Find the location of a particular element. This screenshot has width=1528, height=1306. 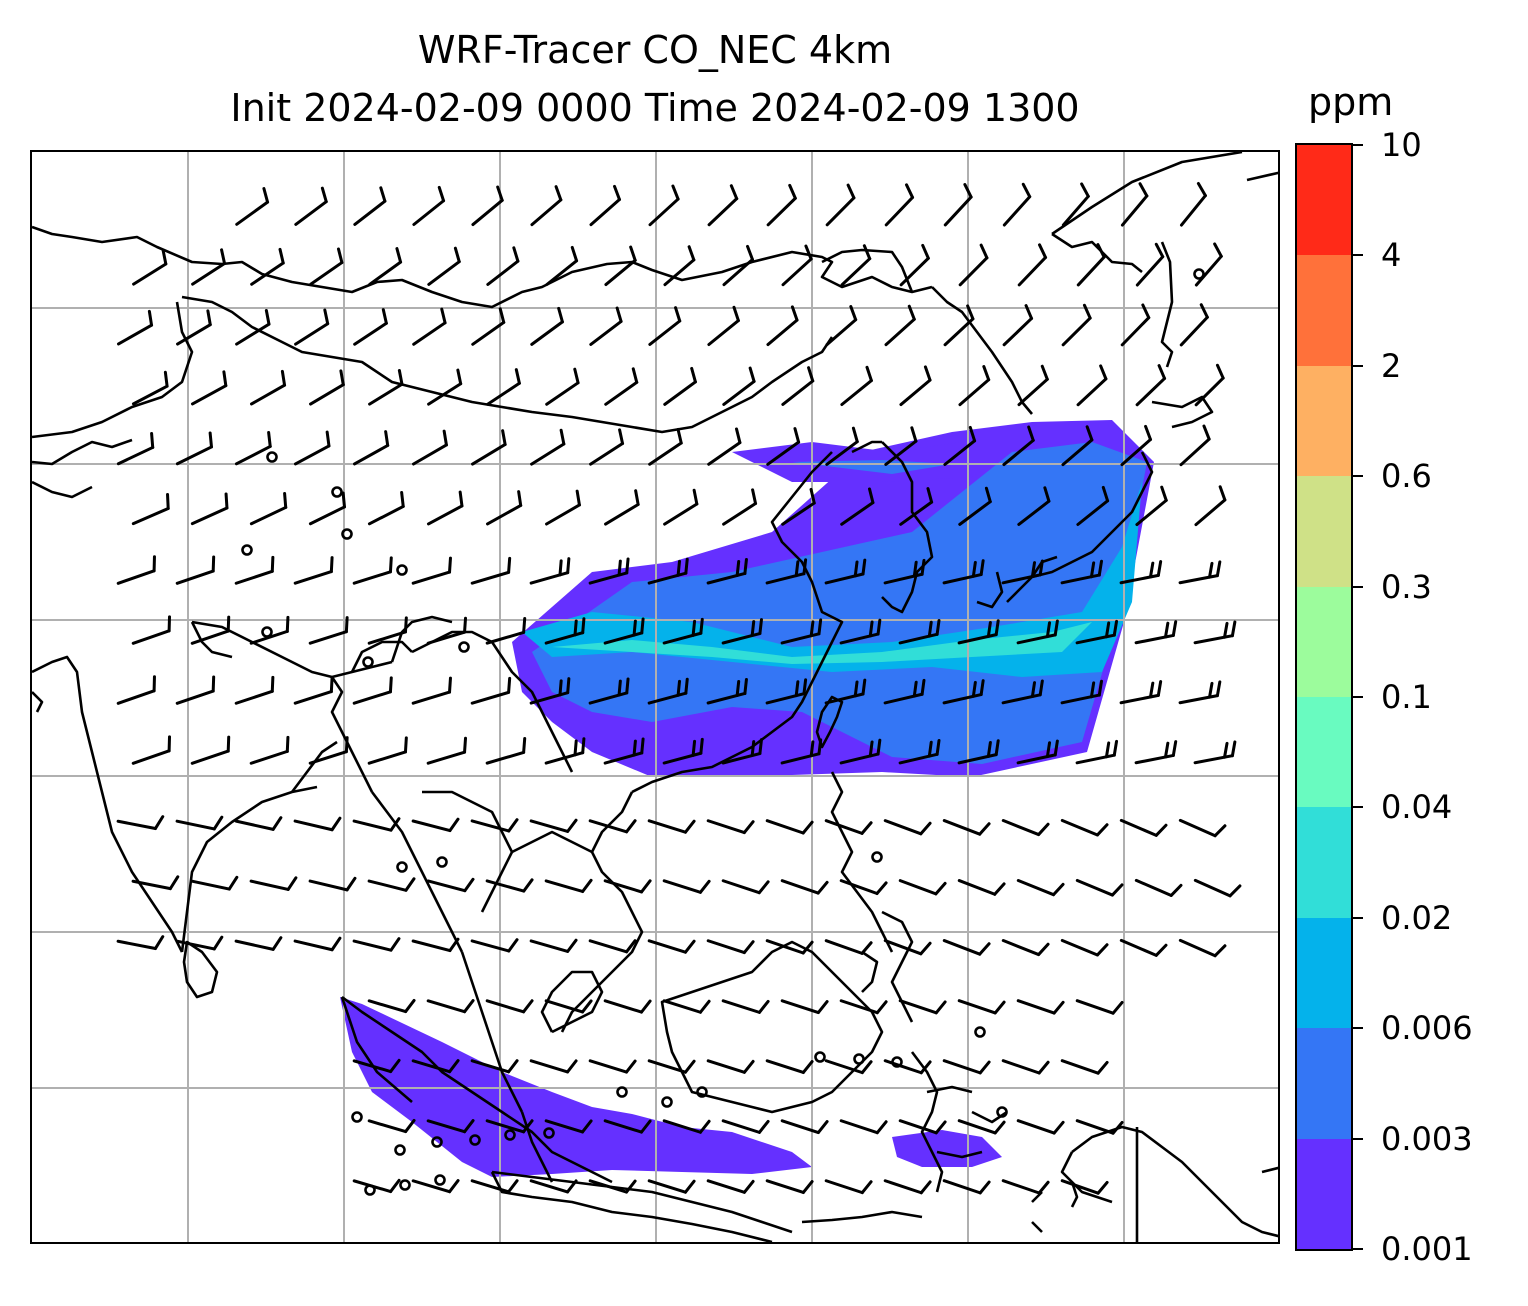

colorbar-tick-label: 0.3 is located at coordinates (1406, 586).